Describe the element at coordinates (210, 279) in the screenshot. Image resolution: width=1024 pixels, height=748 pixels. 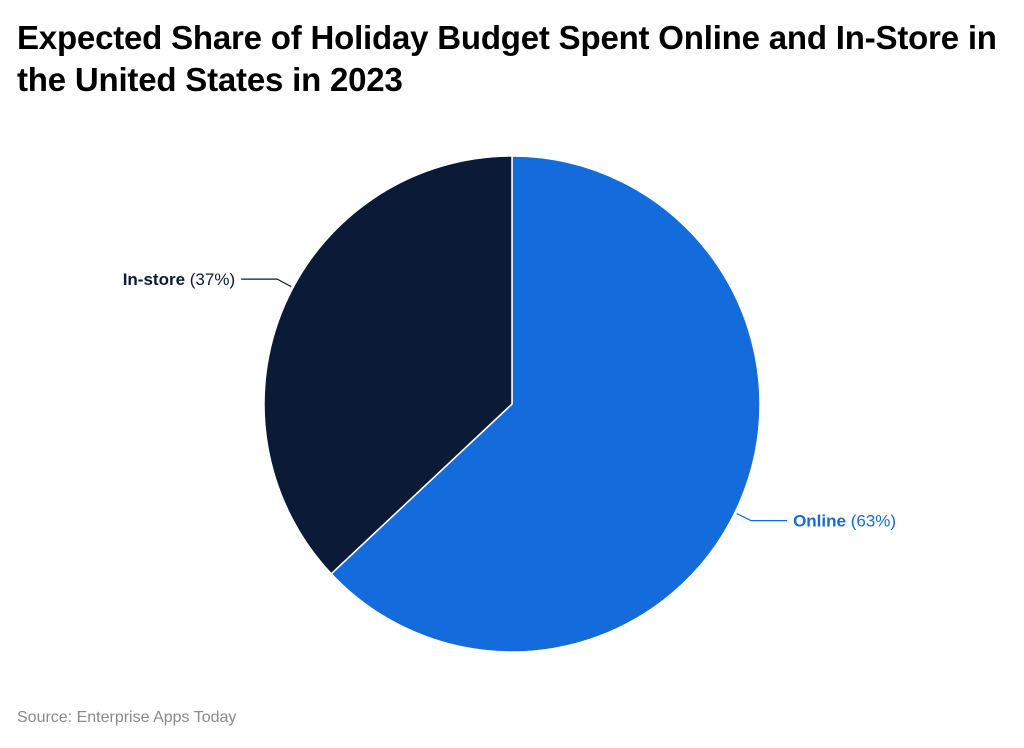
I see `data-label-percent: (37%)` at that location.